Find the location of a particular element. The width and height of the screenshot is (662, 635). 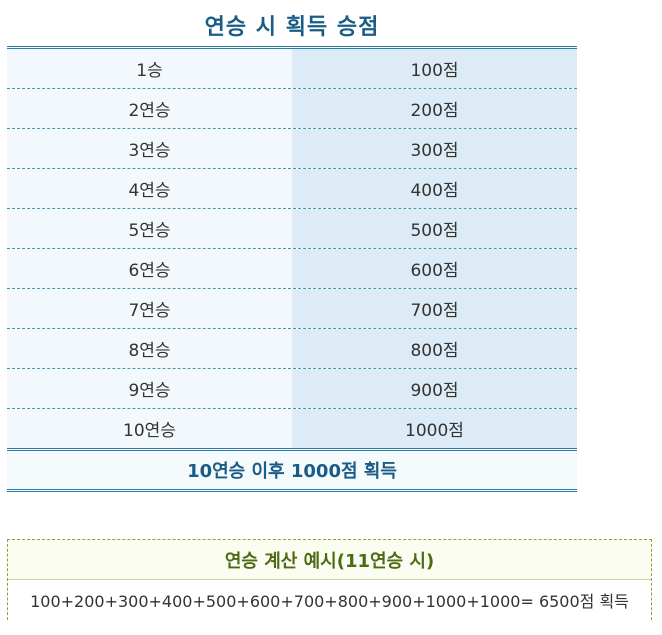

points-cell: 1000점 is located at coordinates (434, 428).